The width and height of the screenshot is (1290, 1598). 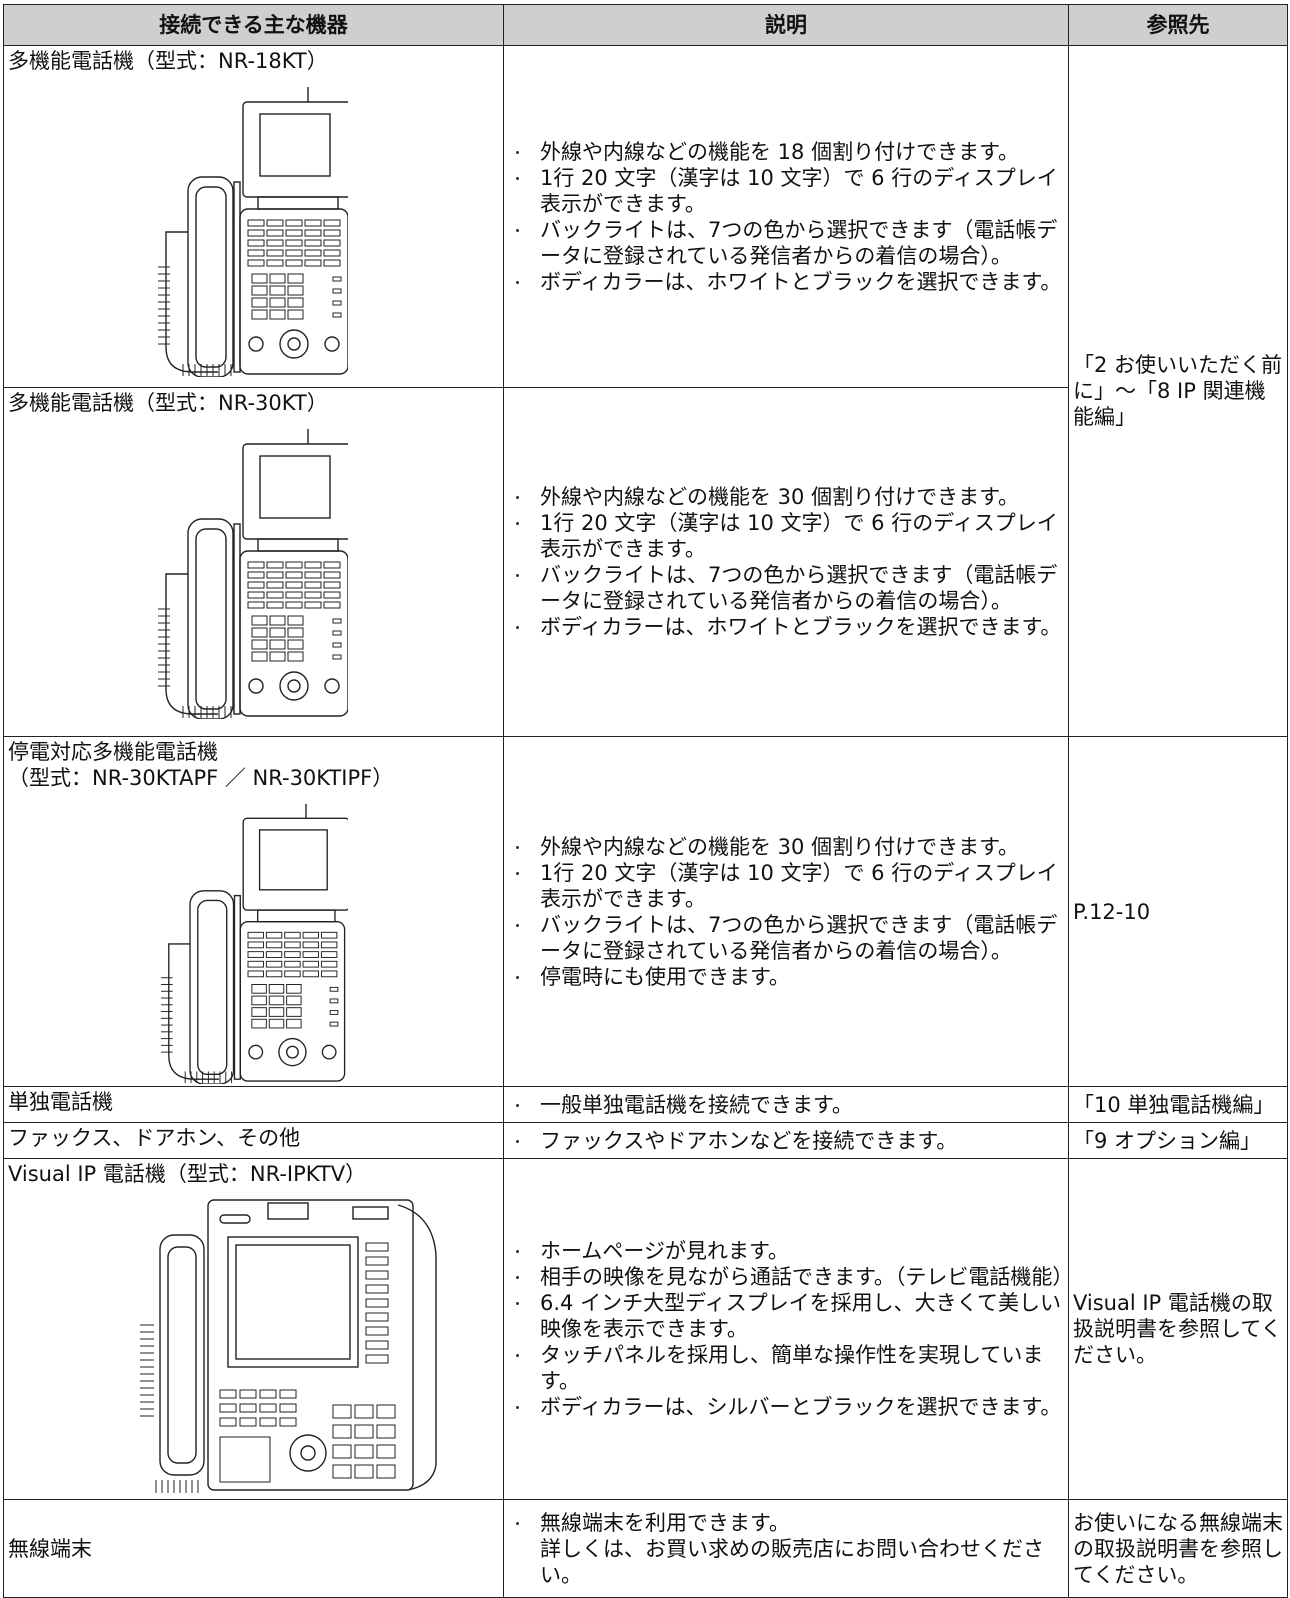 I want to click on bullet-item: タッチパネルを採用し、簡単な操作性を実現しています。, so click(x=787, y=1368).